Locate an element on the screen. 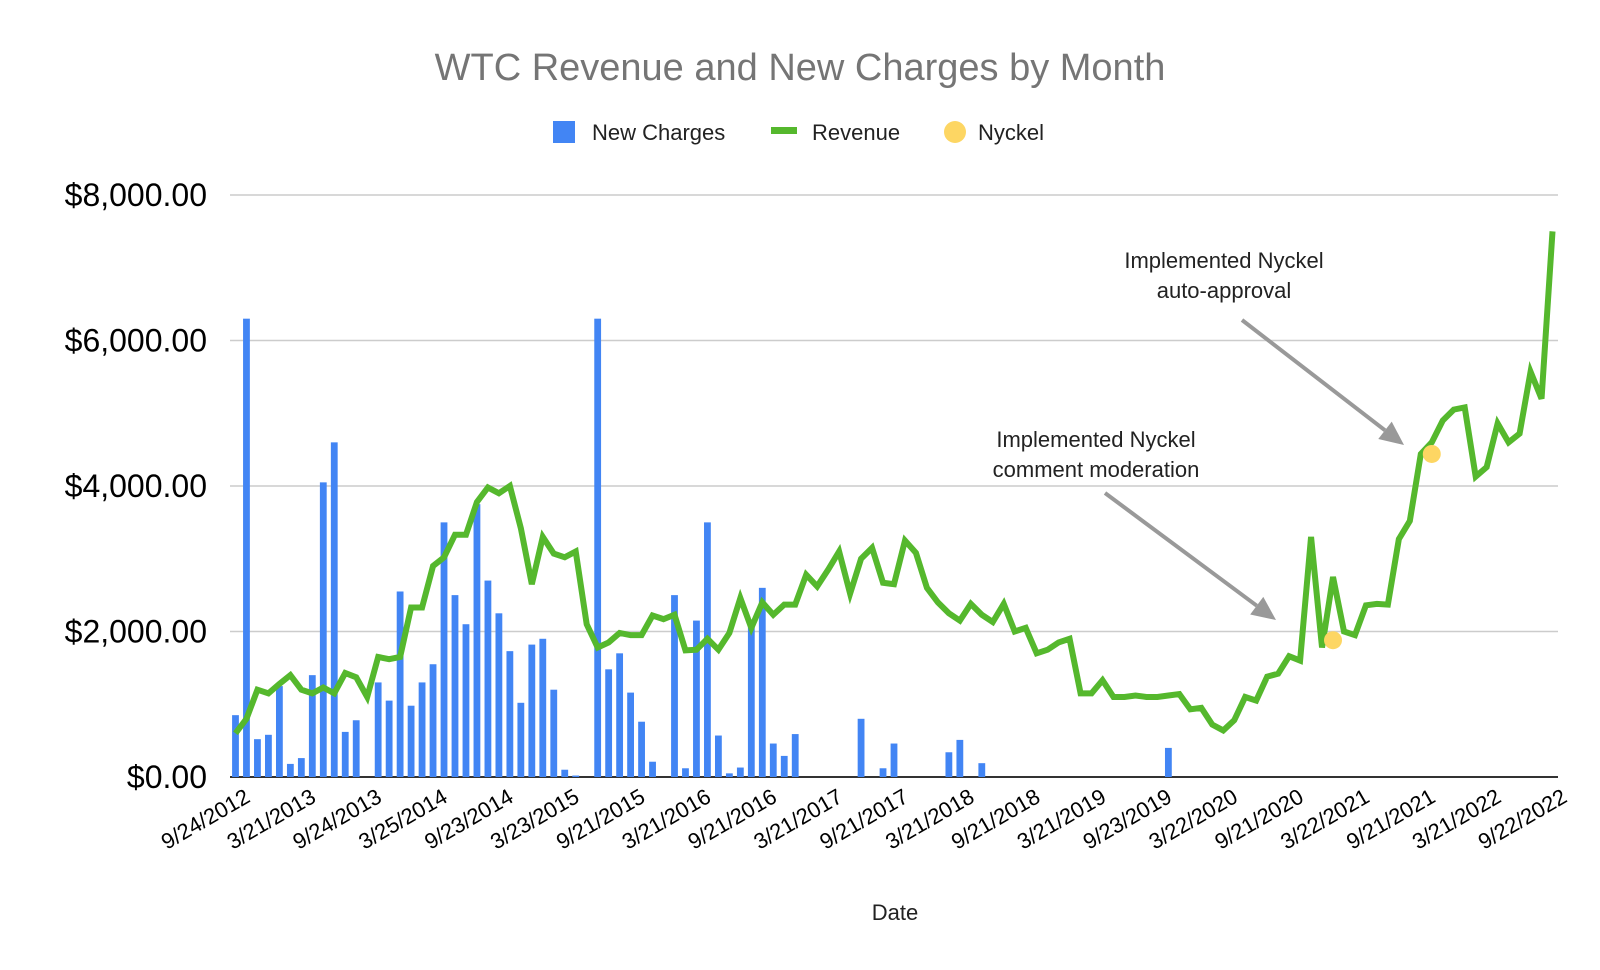 The image size is (1600, 970). legend-swatch-nyckel is located at coordinates (955, 132).